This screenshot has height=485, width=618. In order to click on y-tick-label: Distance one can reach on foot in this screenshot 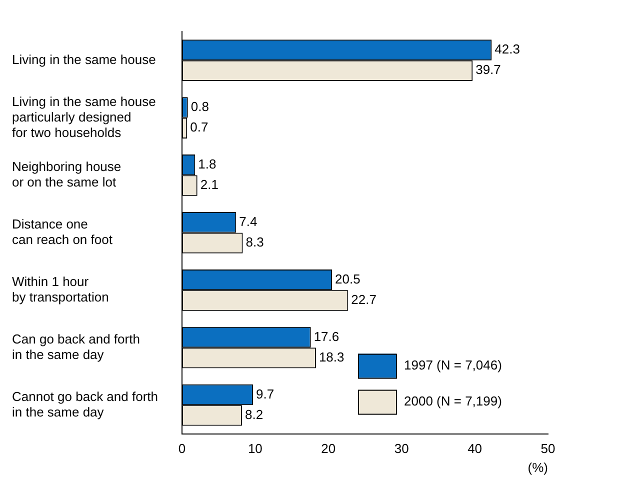, I will do `click(62, 232)`.